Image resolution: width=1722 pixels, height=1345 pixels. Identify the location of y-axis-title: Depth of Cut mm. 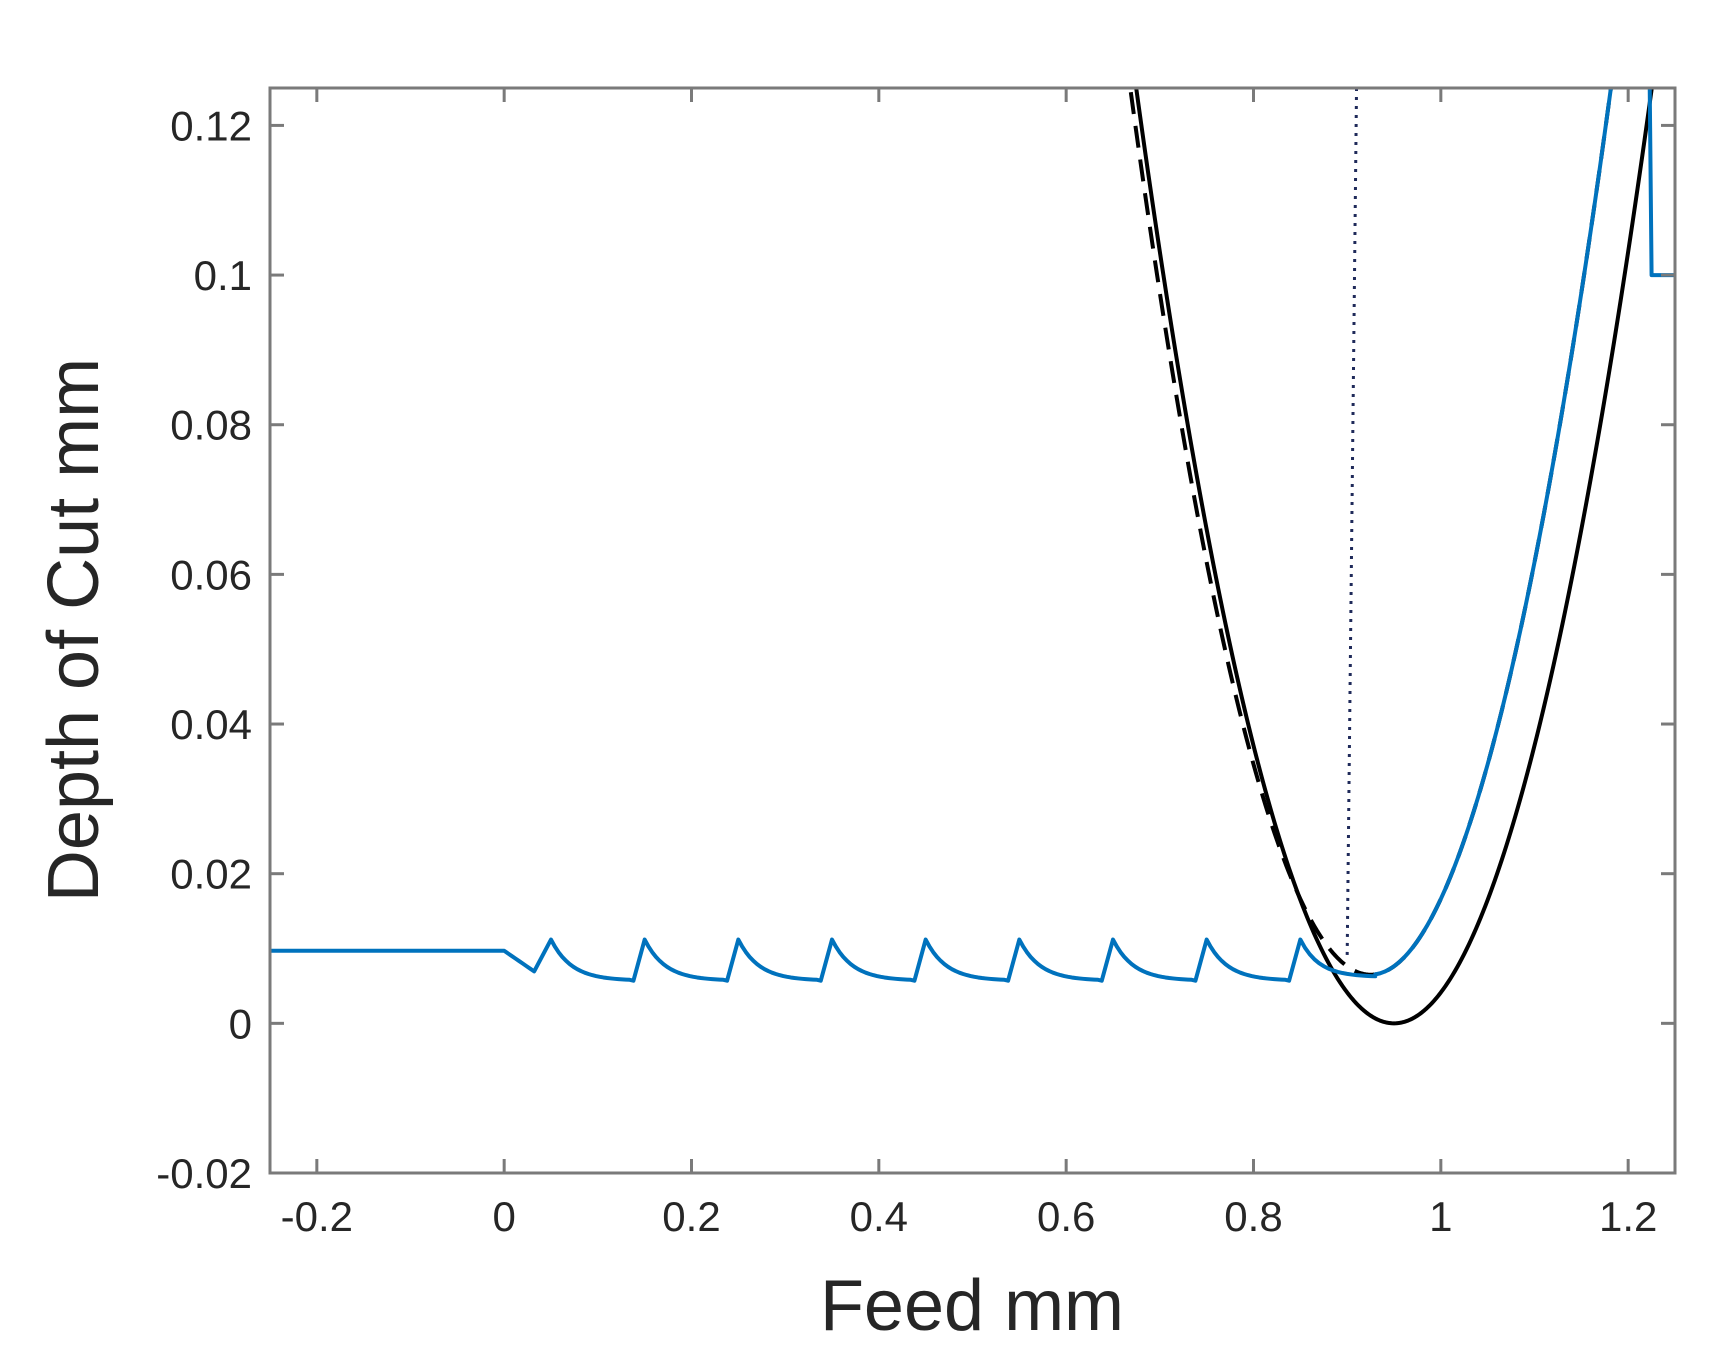
(74, 630).